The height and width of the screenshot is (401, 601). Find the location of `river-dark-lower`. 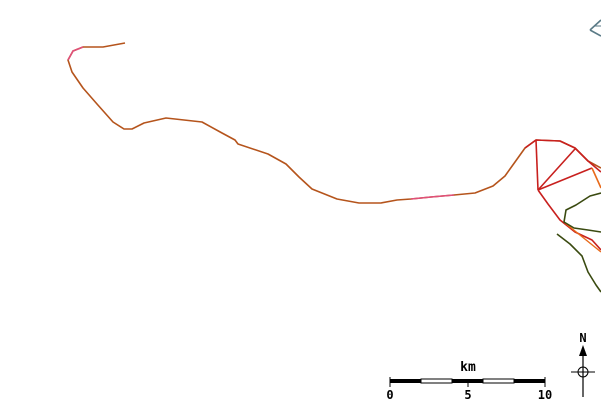

river-dark-lower is located at coordinates (578, 263).